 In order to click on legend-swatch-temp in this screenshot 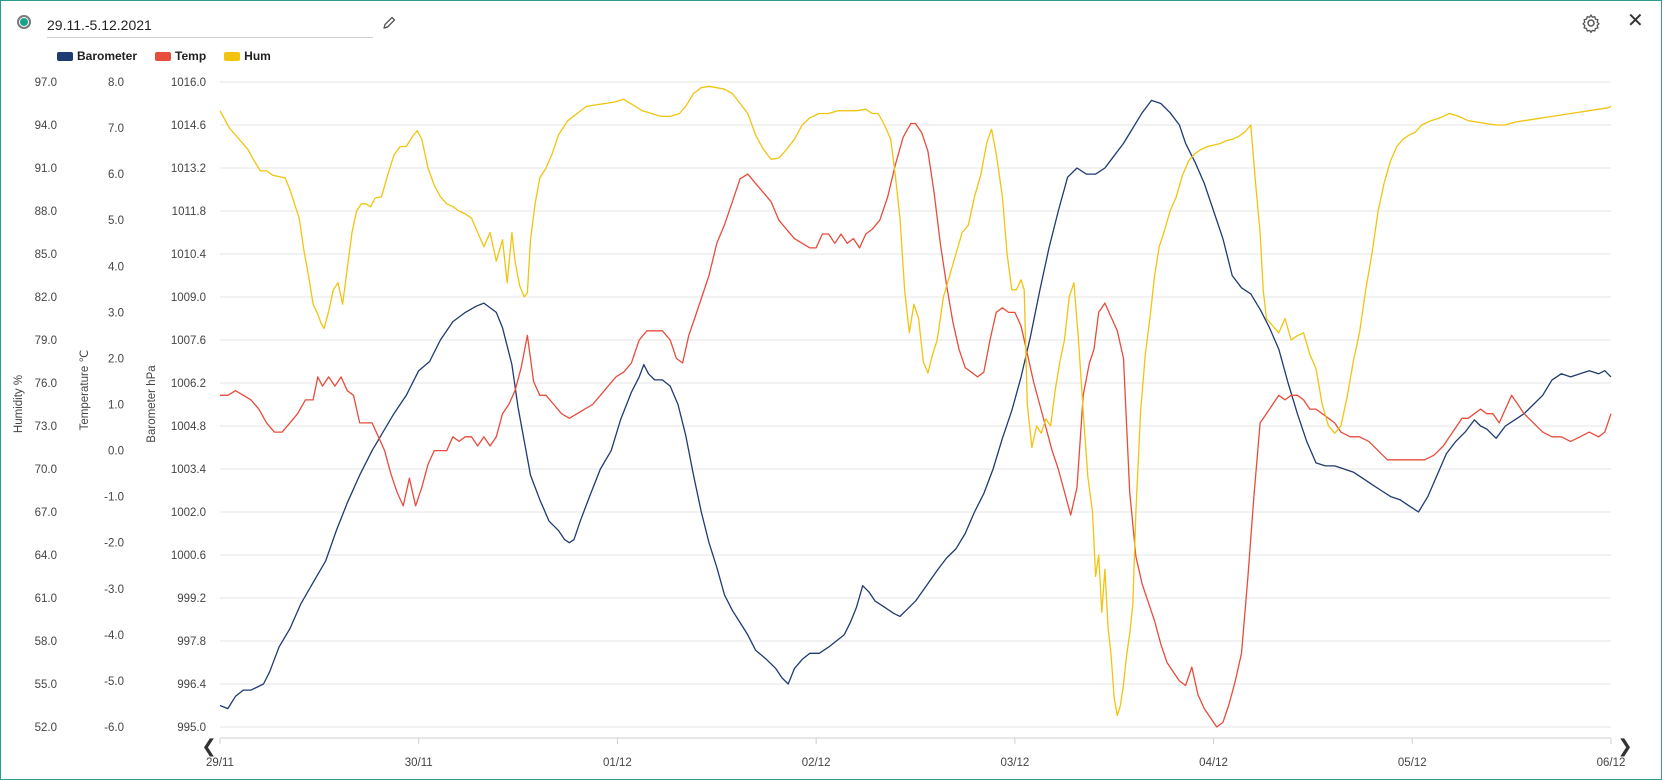, I will do `click(163, 56)`.